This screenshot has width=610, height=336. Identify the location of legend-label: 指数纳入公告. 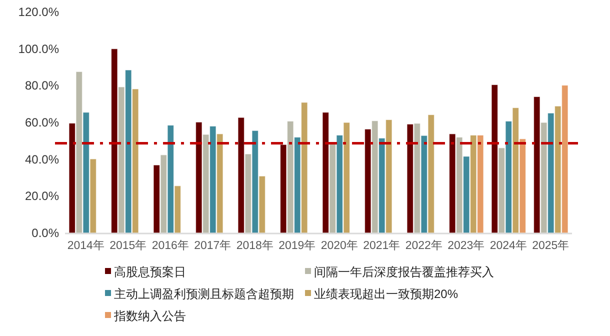
(149, 316).